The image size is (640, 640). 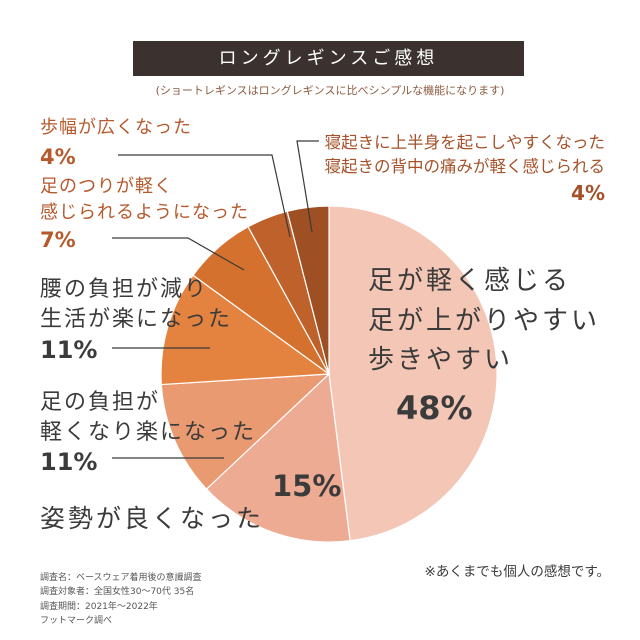 What do you see at coordinates (152, 518) in the screenshot?
I see `posture-label: 姿勢が良くなった` at bounding box center [152, 518].